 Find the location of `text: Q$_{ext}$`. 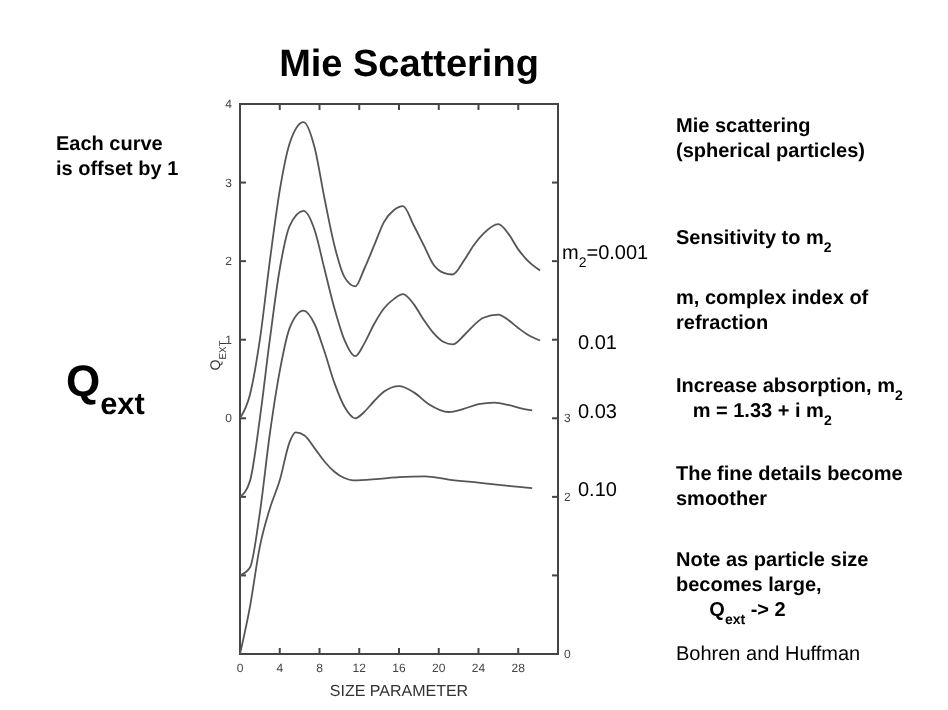

text: Q$_{ext}$ is located at coordinates (105, 388).